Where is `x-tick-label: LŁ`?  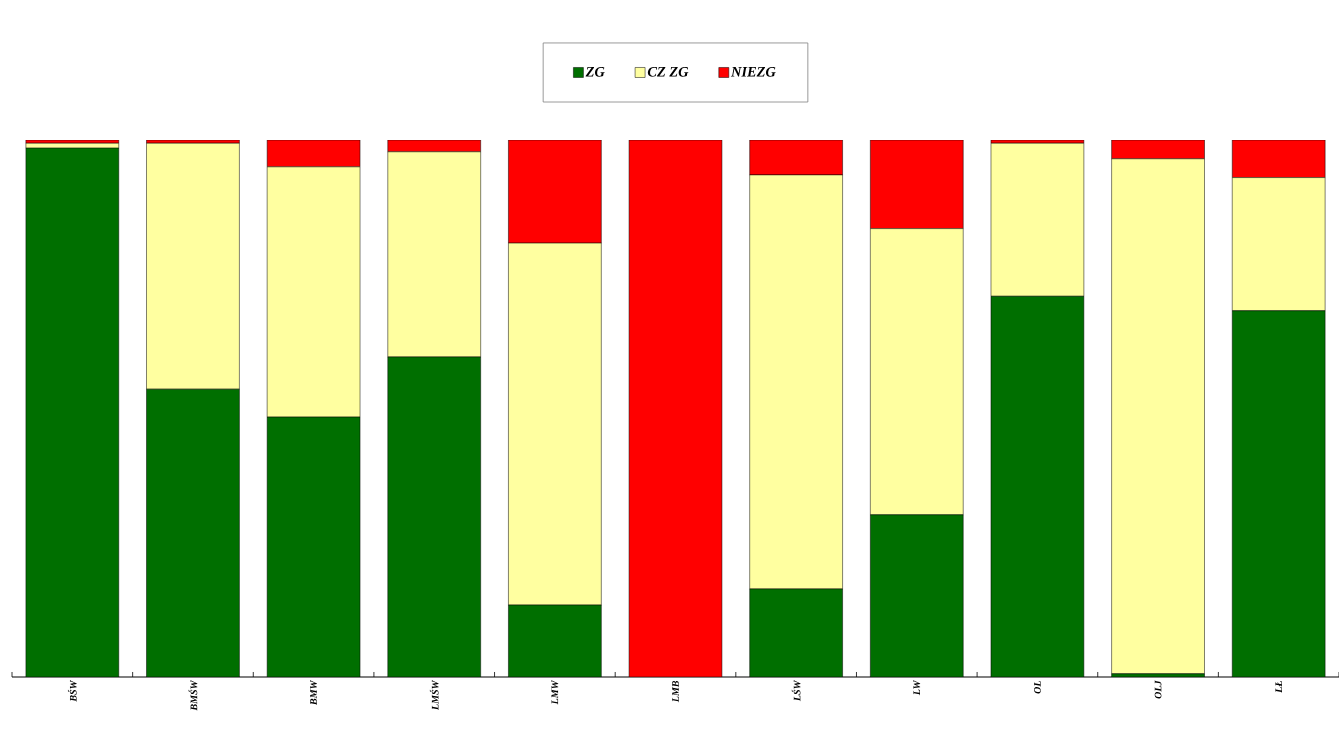
x-tick-label: LŁ is located at coordinates (1278, 686).